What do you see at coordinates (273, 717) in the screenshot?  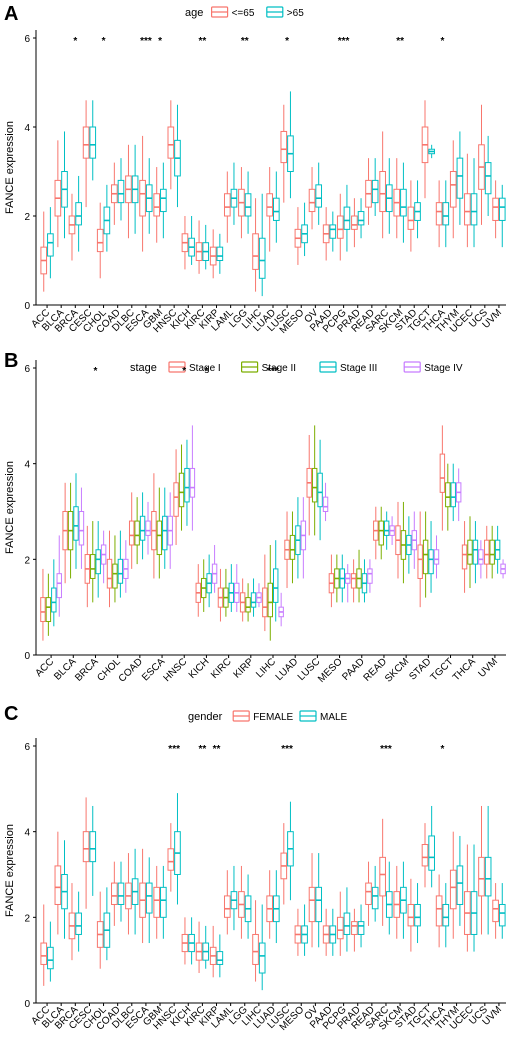 I see `legend-label: FEMALE` at bounding box center [273, 717].